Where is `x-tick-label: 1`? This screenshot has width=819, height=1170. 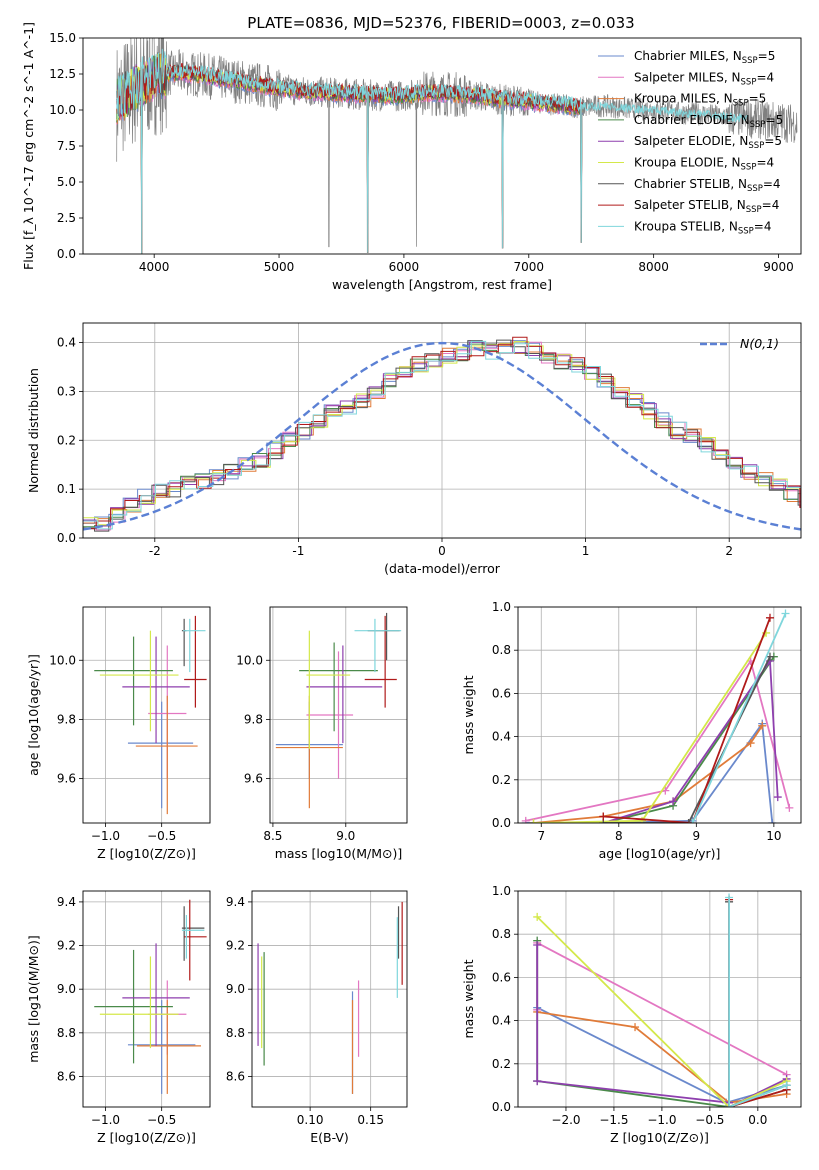 x-tick-label: 1 is located at coordinates (586, 551).